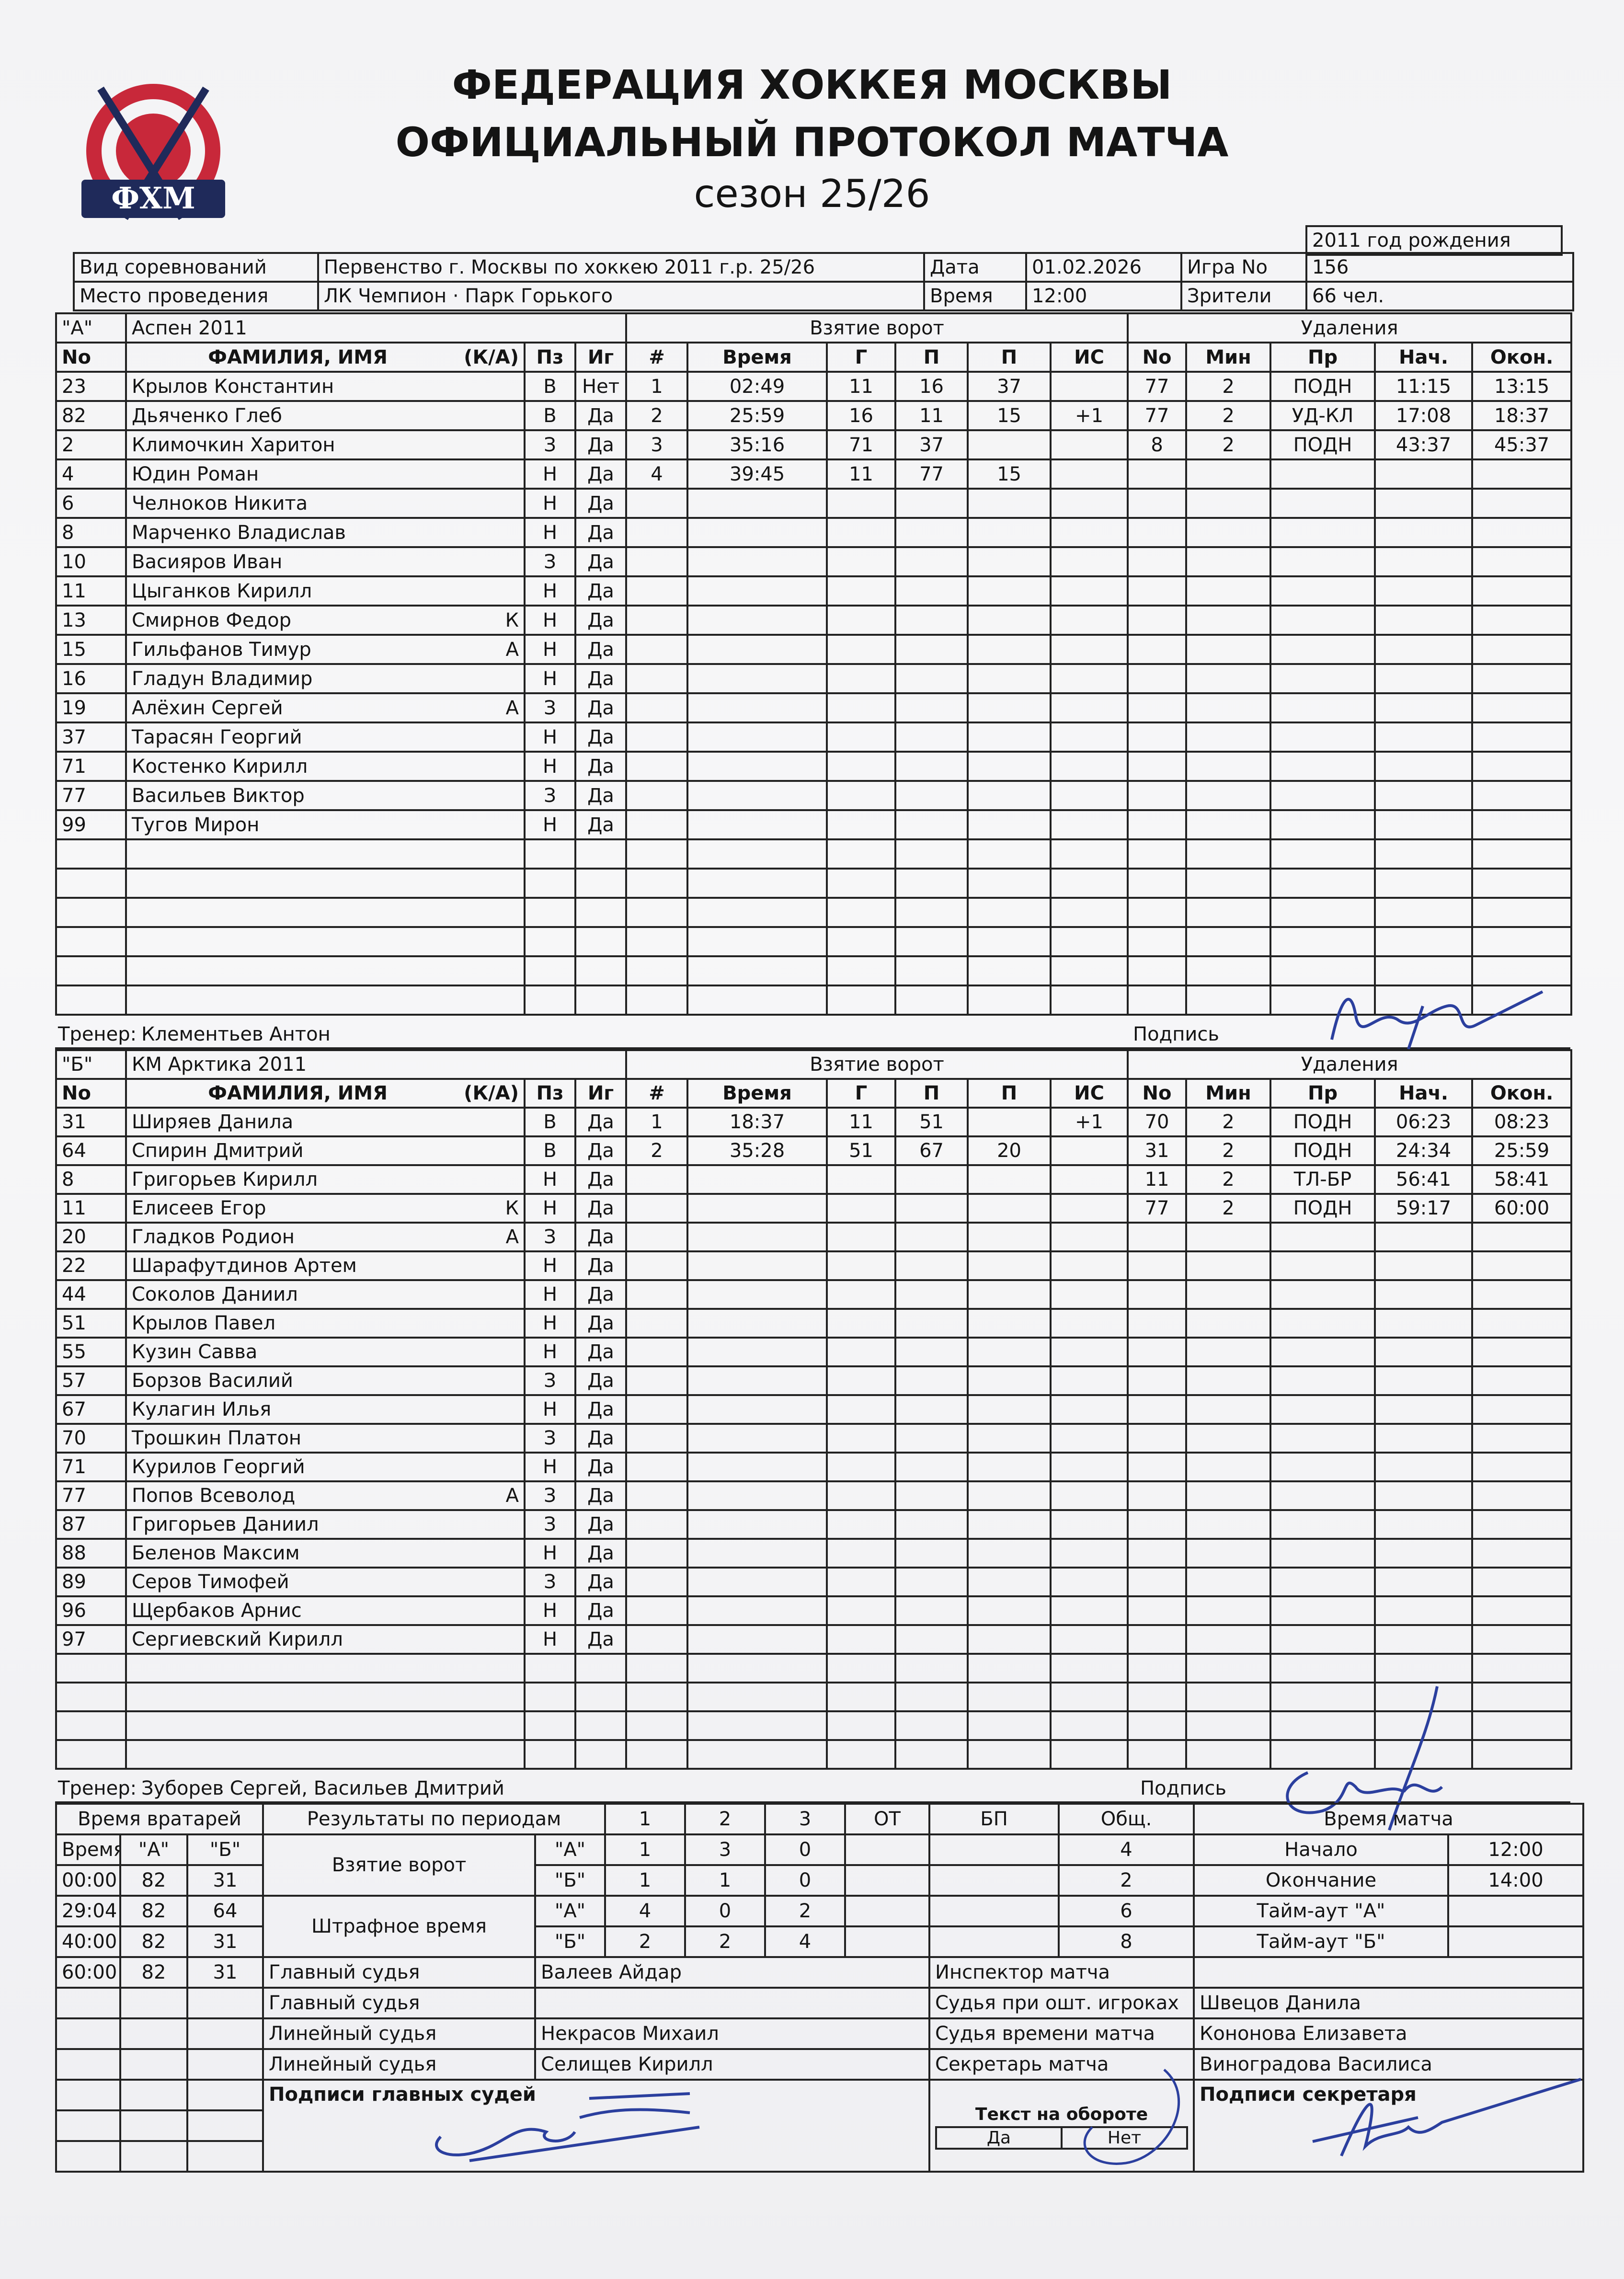 This screenshot has width=1624, height=2279. What do you see at coordinates (1062, 1972) in the screenshot?
I see `inspector-label: Инспектор матча` at bounding box center [1062, 1972].